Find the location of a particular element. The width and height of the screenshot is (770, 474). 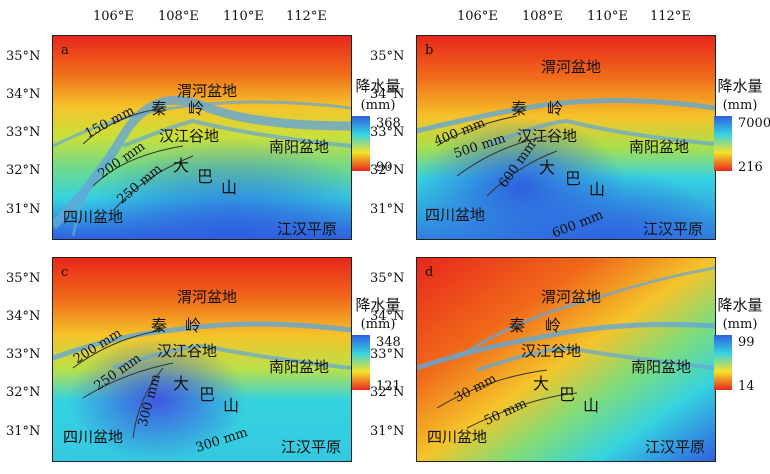

legend-min-b: 216 is located at coordinates (750, 167).